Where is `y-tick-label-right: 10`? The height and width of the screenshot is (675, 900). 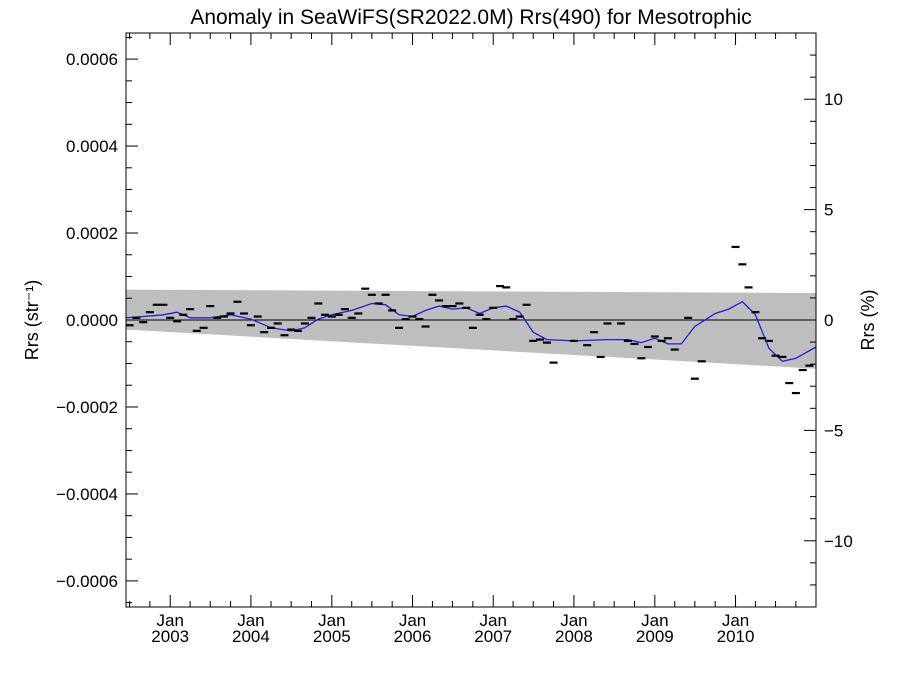
y-tick-label-right: 10 is located at coordinates (833, 99).